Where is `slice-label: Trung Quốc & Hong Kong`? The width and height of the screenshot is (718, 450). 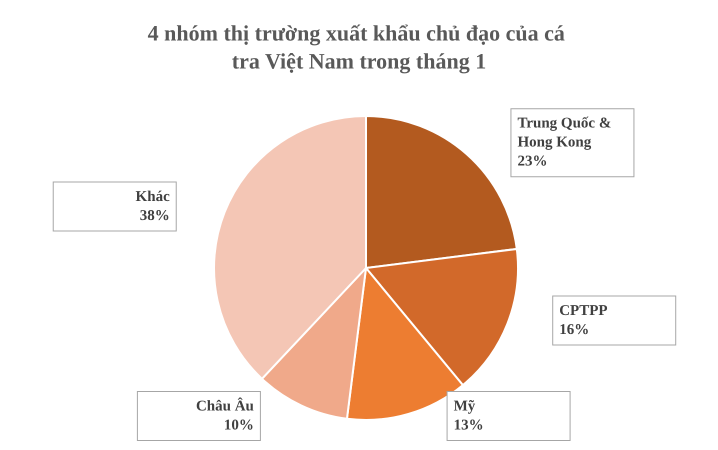
slice-label: Trung Quốc & Hong Kong is located at coordinates (566, 133).